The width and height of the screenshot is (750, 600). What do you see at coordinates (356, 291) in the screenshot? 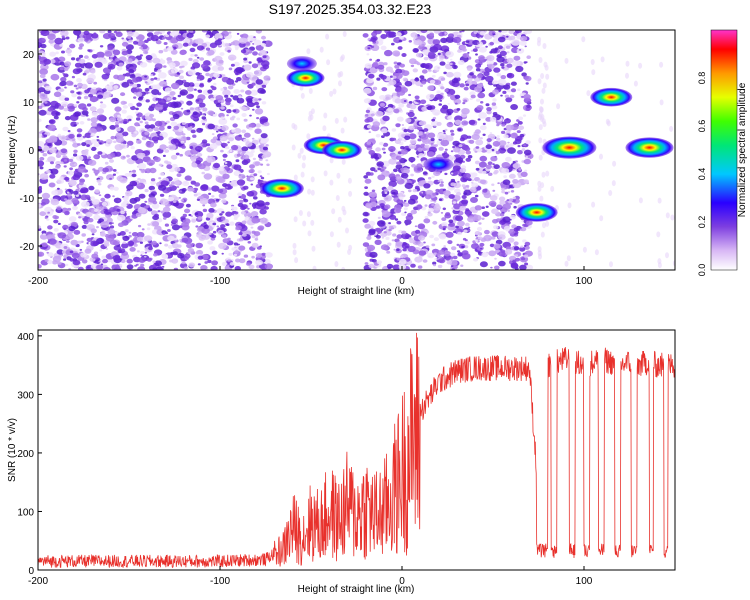
I see `spectrogram-x-axis-label: Height of straight line (km)` at bounding box center [356, 291].